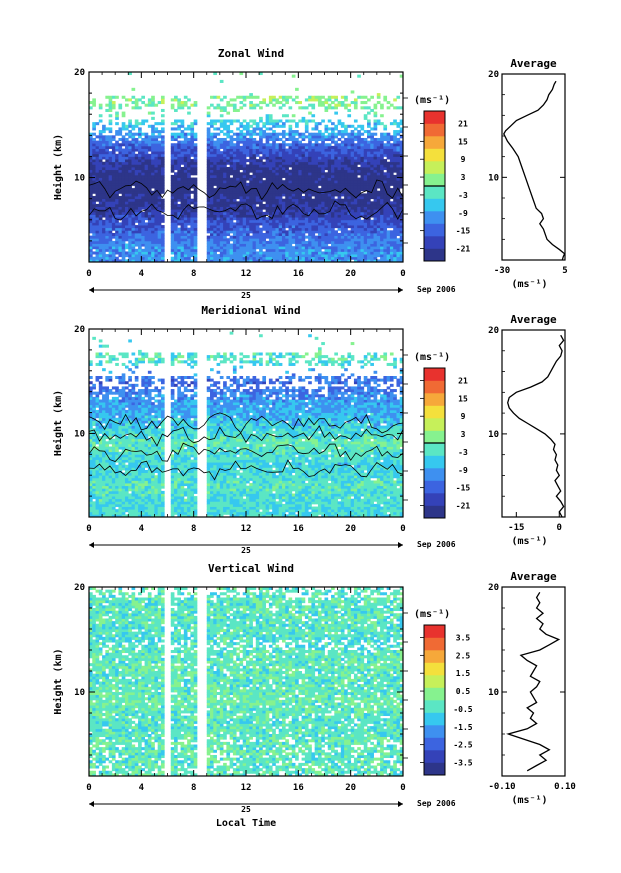  What do you see at coordinates (434, 180) in the screenshot?
I see `colorbar-swatch` at bounding box center [434, 180].